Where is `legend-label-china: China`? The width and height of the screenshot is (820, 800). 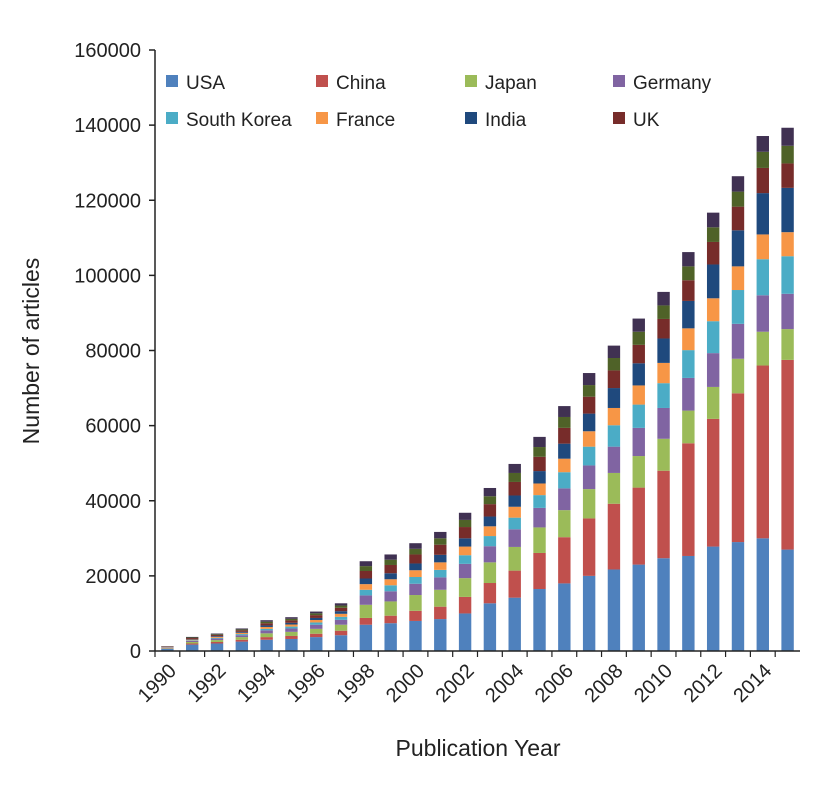 legend-label-china: China is located at coordinates (361, 83).